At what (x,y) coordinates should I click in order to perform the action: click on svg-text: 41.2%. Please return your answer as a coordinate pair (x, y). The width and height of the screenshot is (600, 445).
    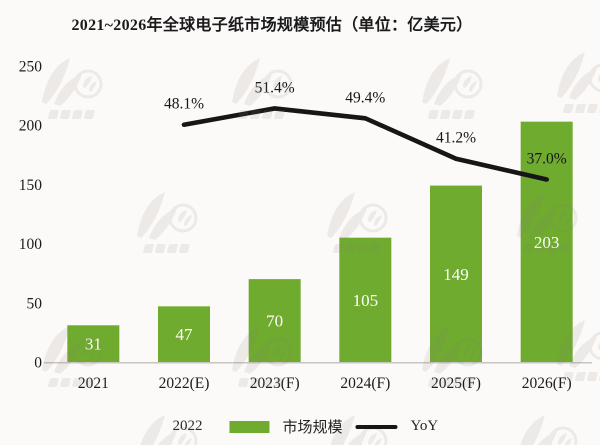
    Looking at the image, I should click on (456, 138).